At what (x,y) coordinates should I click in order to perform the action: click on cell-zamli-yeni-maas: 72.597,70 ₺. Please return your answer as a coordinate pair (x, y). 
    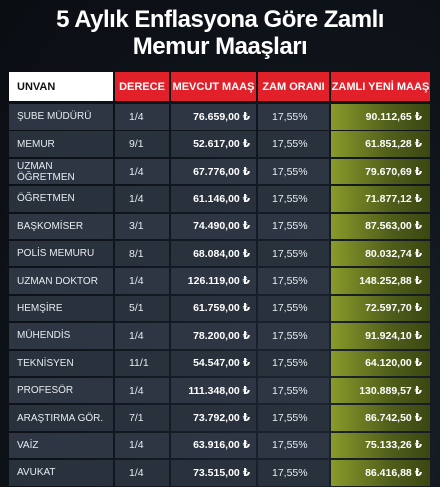
    Looking at the image, I should click on (380, 308).